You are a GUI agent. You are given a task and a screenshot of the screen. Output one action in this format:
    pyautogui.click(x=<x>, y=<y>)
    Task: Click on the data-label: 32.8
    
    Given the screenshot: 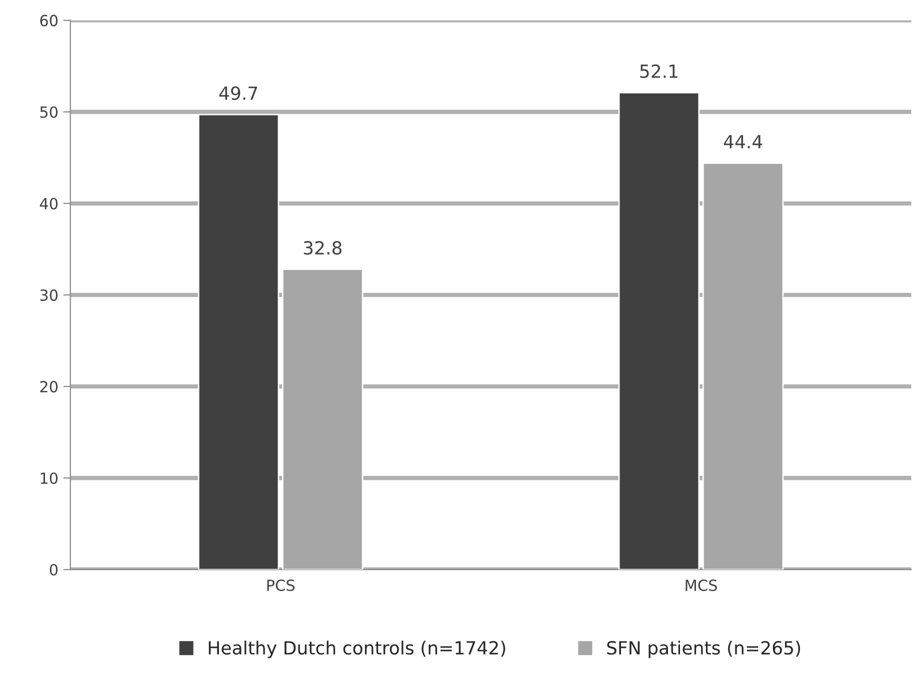 What is the action you would take?
    pyautogui.click(x=323, y=248)
    